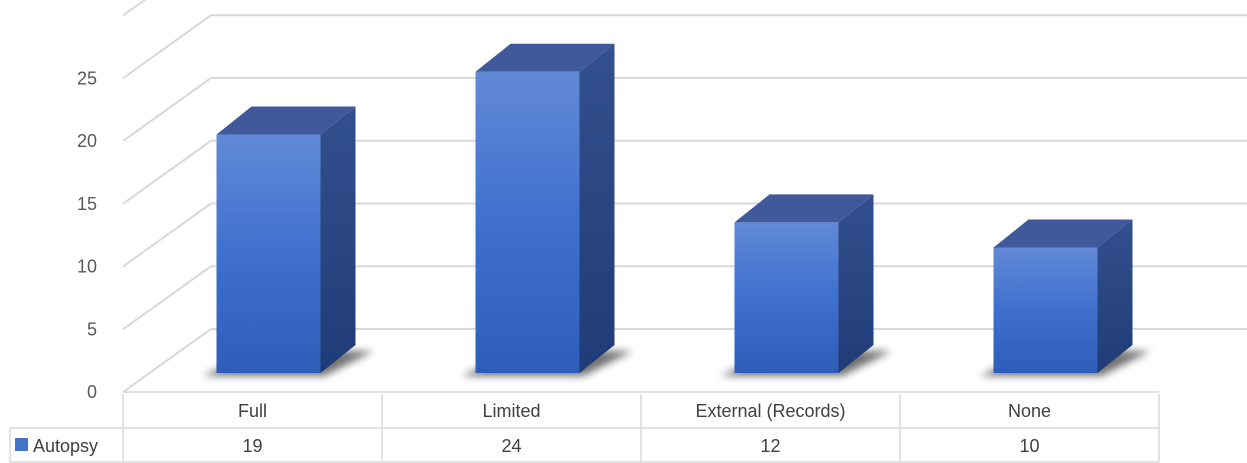  I want to click on y-tick-label: 15, so click(87, 204).